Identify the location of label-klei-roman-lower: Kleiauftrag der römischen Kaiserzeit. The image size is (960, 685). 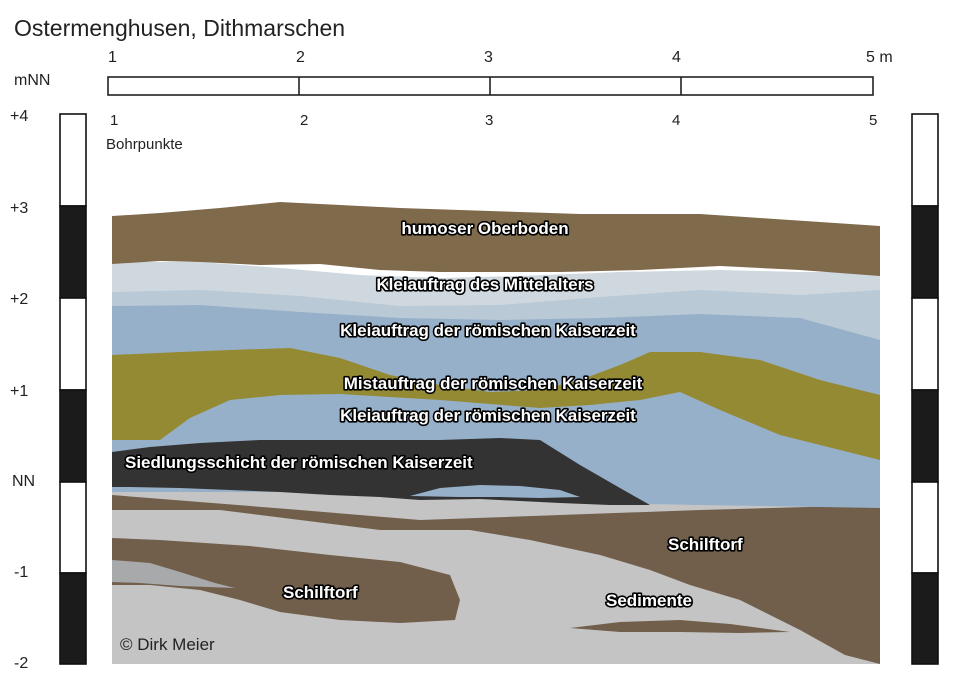
(488, 415).